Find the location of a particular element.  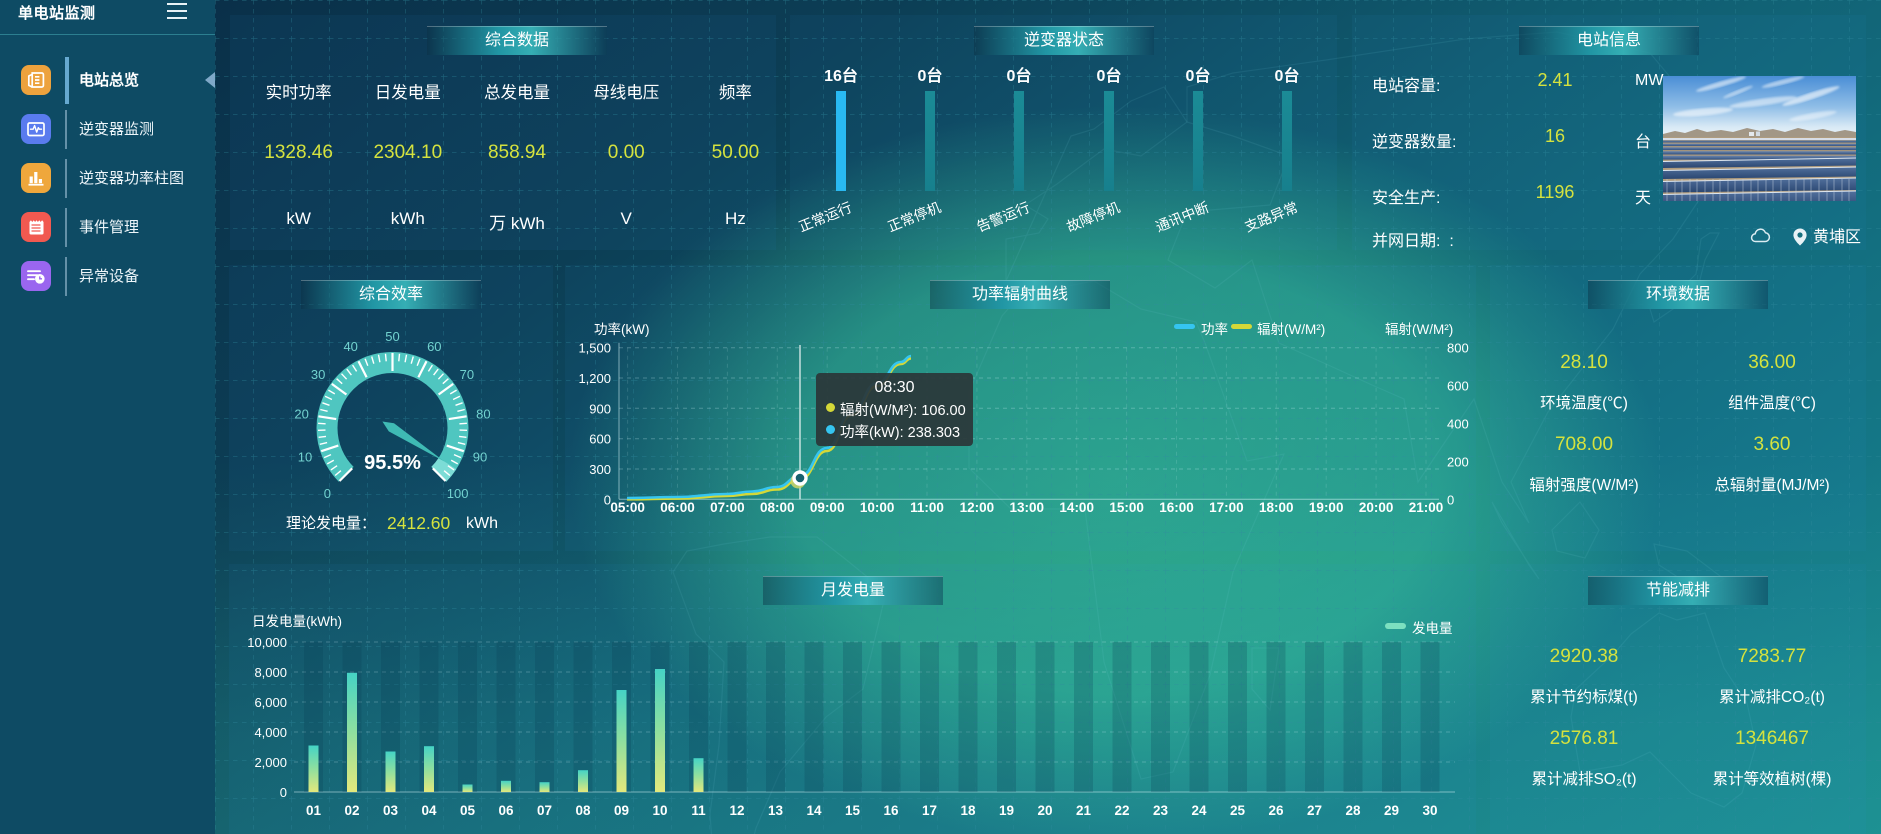

svg-text: 功率(kW) is located at coordinates (621, 329).